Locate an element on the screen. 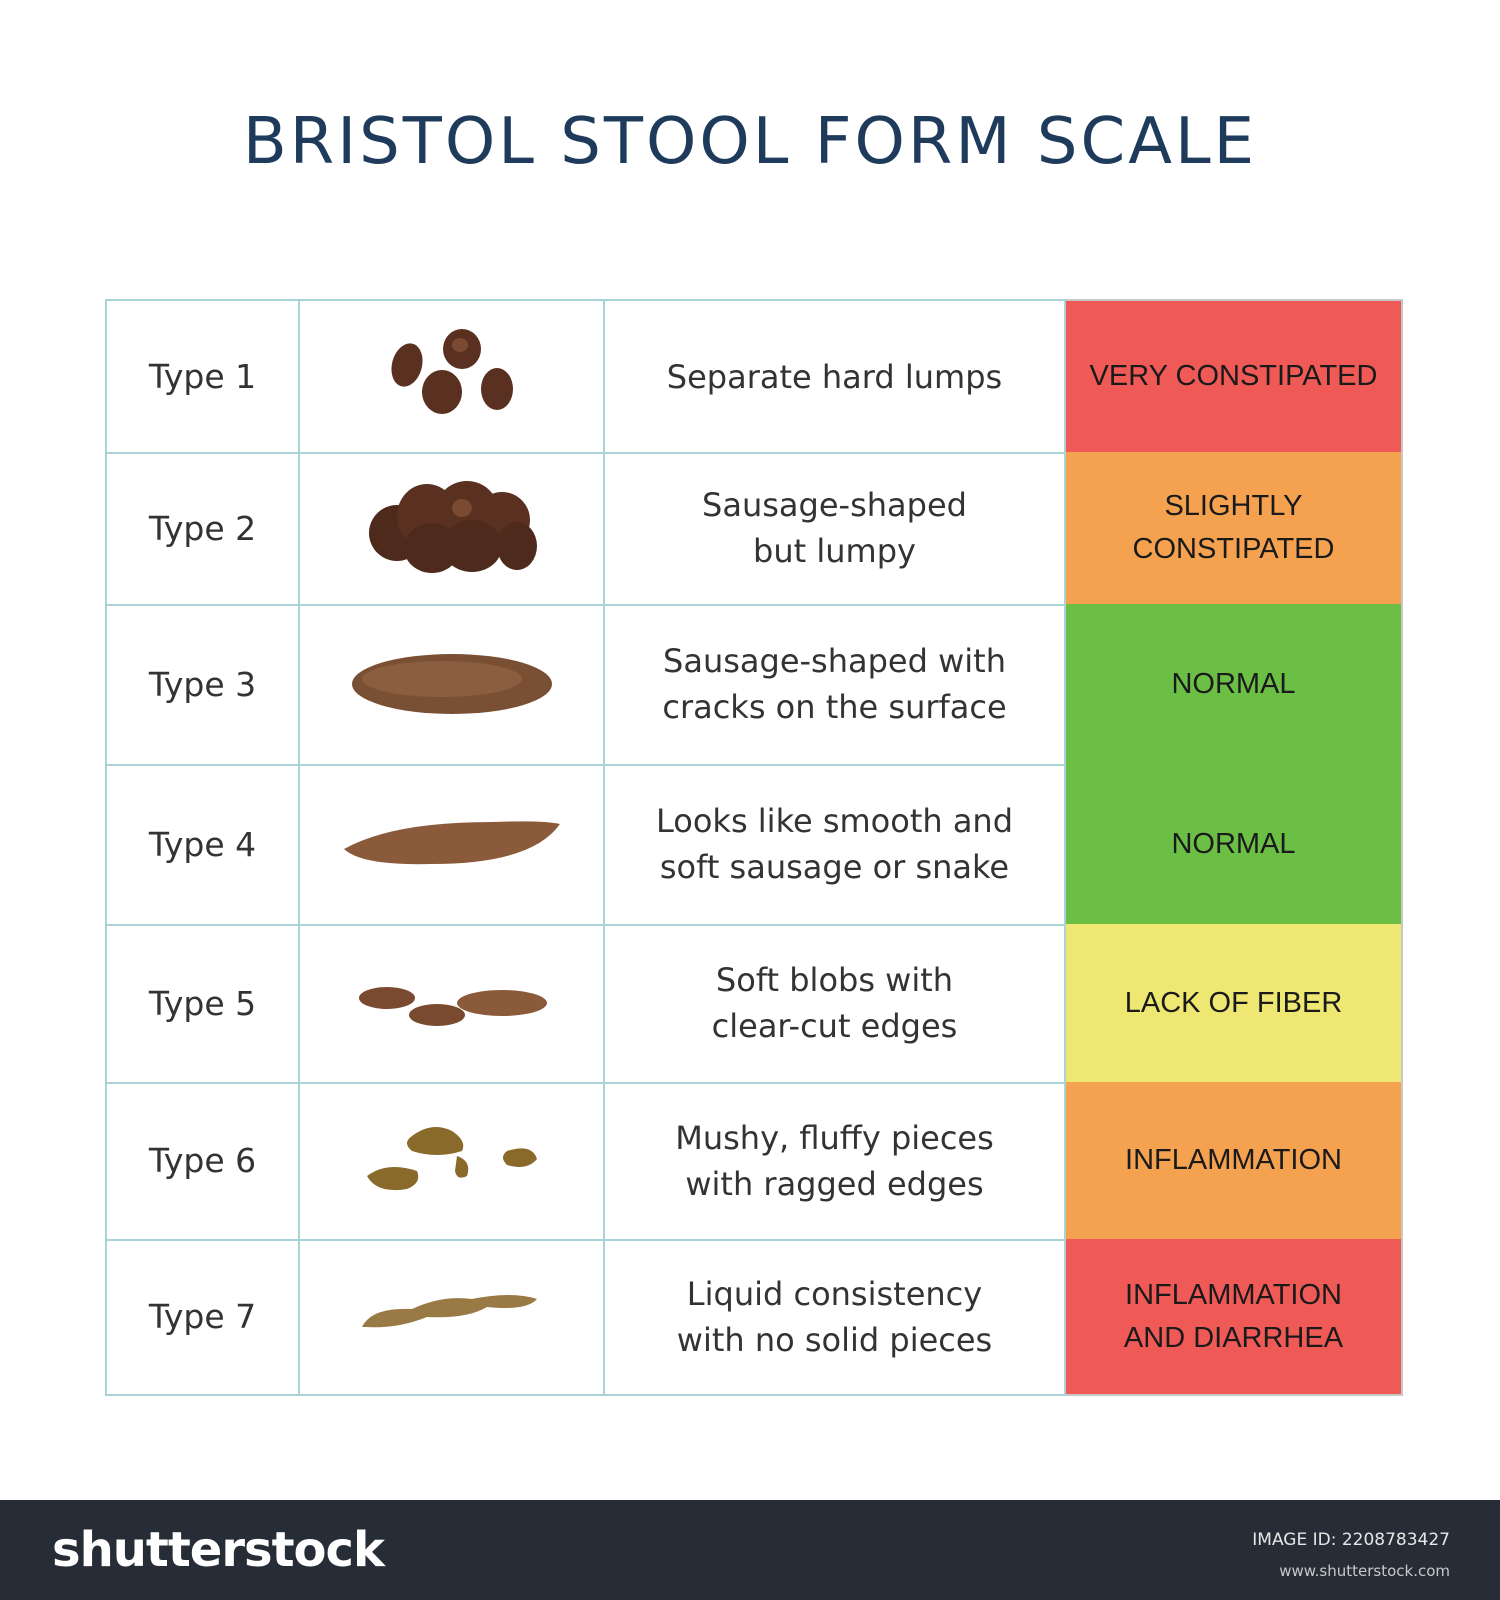  status-badge: VERY CONSTIPATED is located at coordinates (1234, 376).